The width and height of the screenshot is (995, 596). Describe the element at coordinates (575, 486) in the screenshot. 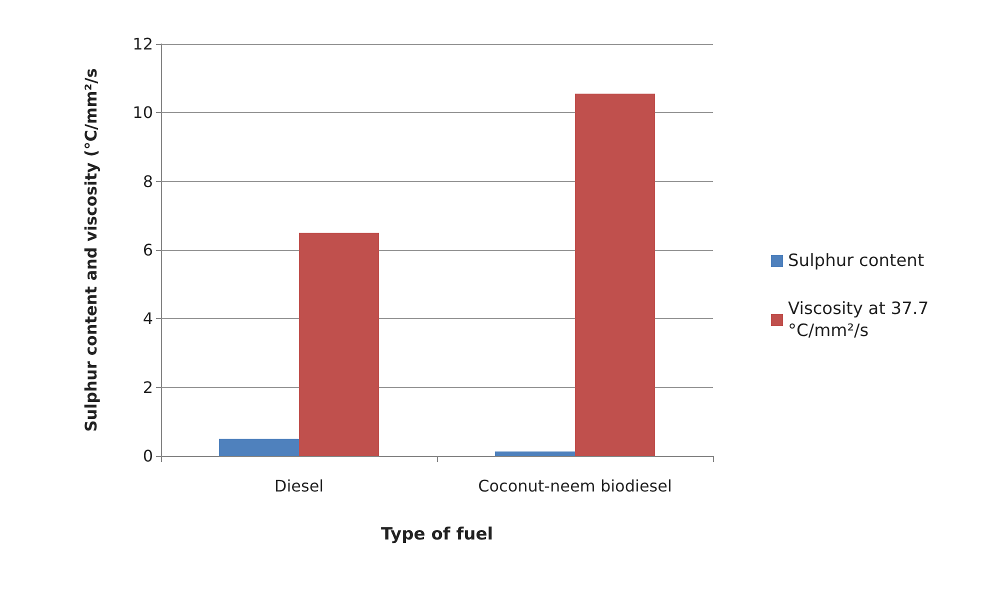

I see `x-tick-label: Coconut-neem biodiesel` at that location.